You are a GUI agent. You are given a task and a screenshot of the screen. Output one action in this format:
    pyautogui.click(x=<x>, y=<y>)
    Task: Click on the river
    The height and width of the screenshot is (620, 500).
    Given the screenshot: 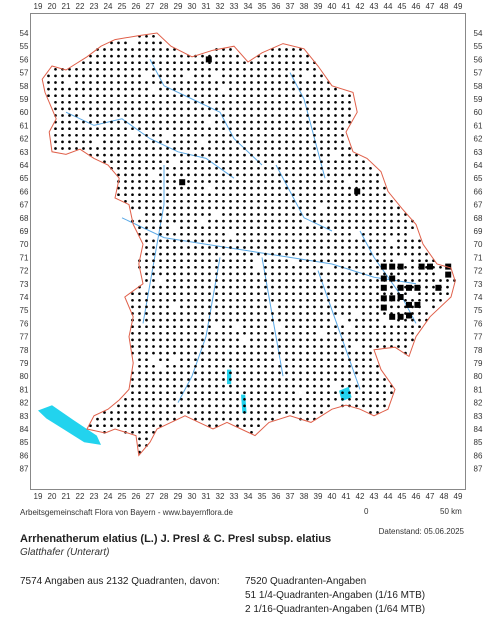 What is the action you would take?
    pyautogui.click(x=307, y=125)
    